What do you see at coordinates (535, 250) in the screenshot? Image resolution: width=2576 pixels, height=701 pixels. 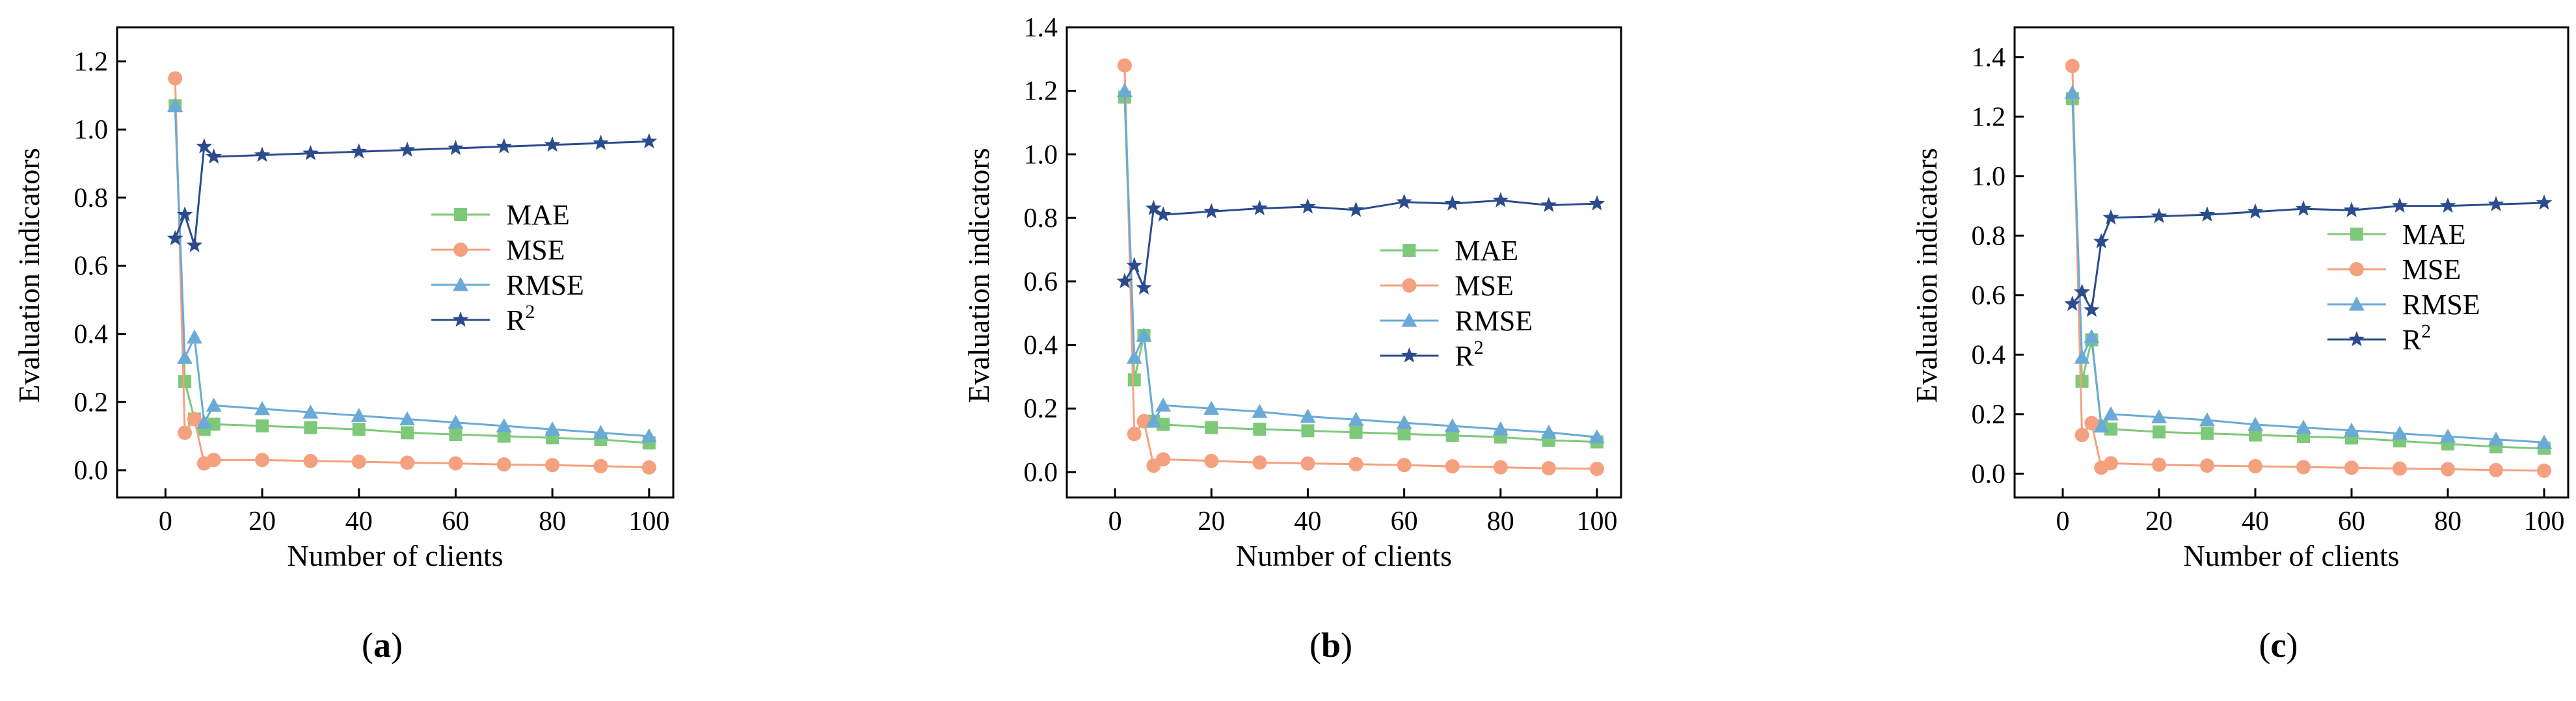 I see `legend-label-mse: MSE` at bounding box center [535, 250].